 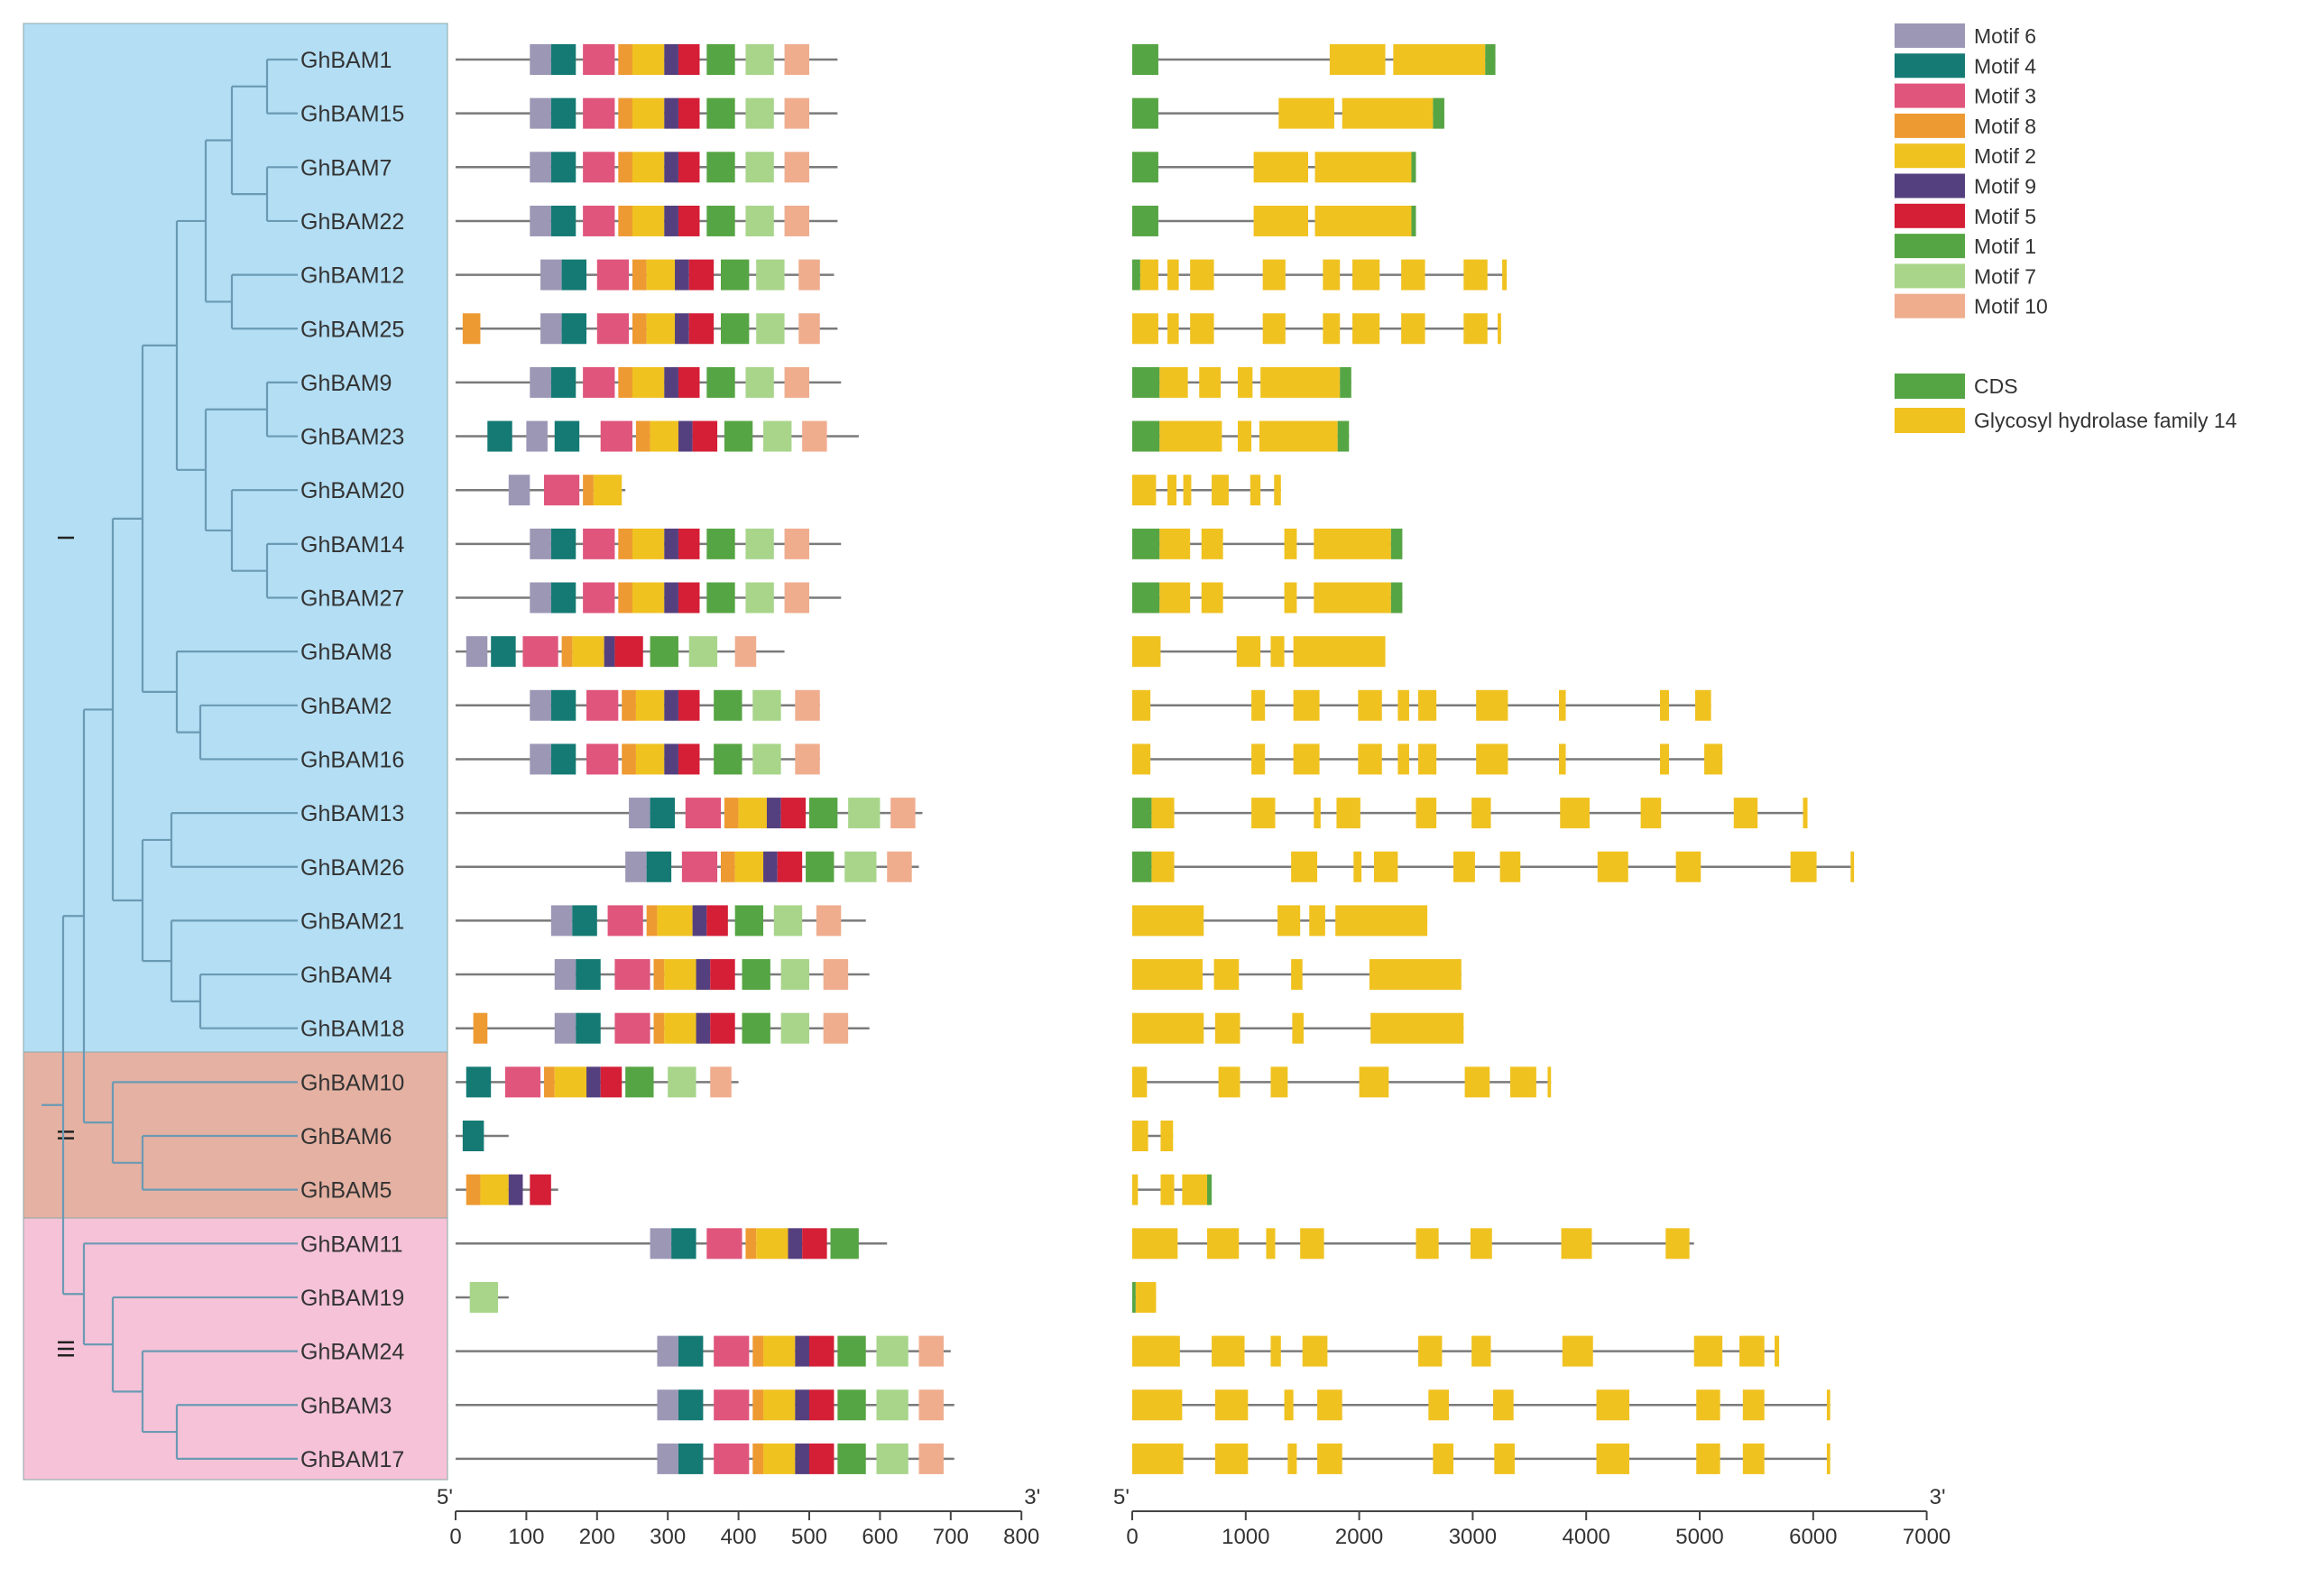 I want to click on group-panel, so click(x=236, y=1349).